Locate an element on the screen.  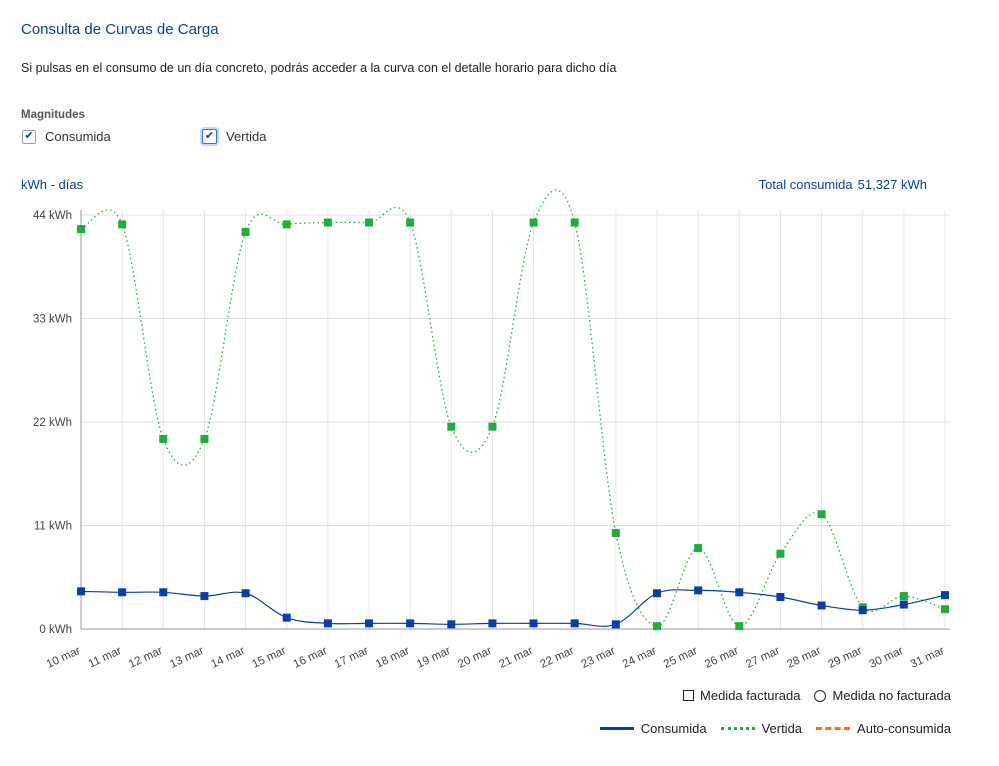
legend-billed: Medida facturada is located at coordinates (741, 695).